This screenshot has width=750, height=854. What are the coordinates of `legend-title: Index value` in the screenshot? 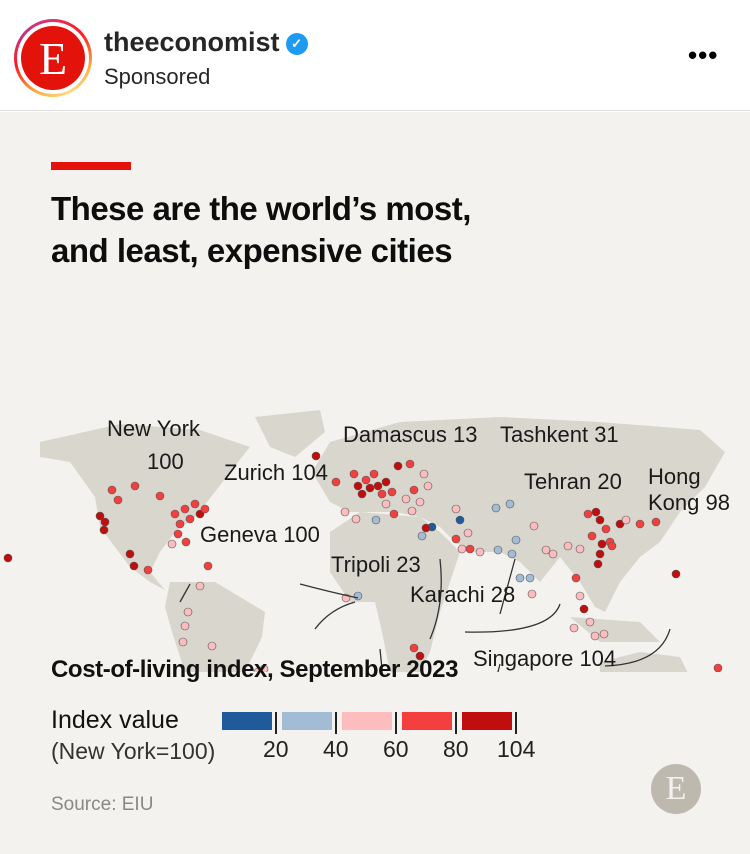 It's located at (115, 720).